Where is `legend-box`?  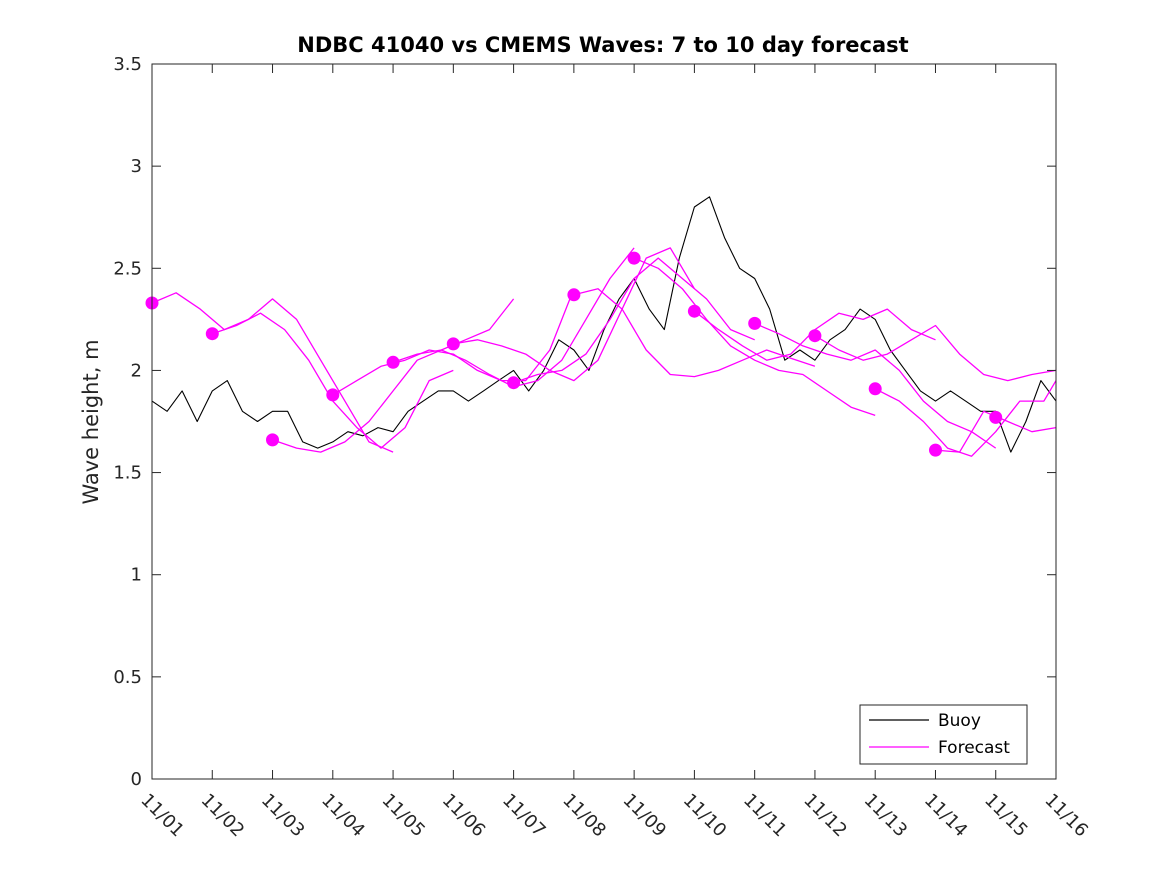 legend-box is located at coordinates (943, 734).